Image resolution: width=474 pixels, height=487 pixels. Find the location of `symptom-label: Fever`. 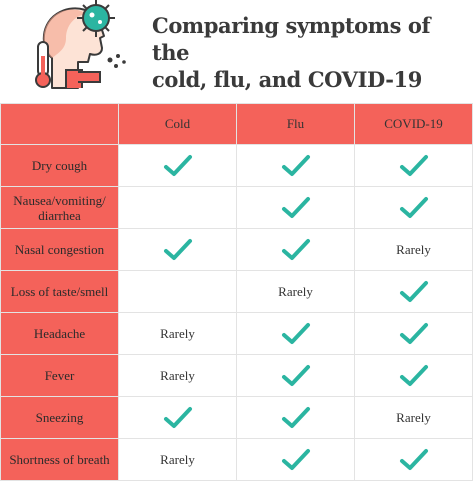

symptom-label: Fever is located at coordinates (59, 375).